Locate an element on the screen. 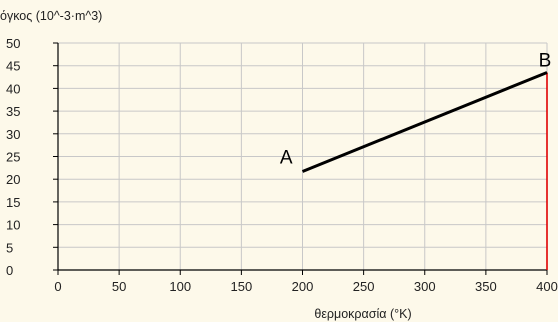 The image size is (558, 322). x-tick-label: 250 is located at coordinates (364, 286).